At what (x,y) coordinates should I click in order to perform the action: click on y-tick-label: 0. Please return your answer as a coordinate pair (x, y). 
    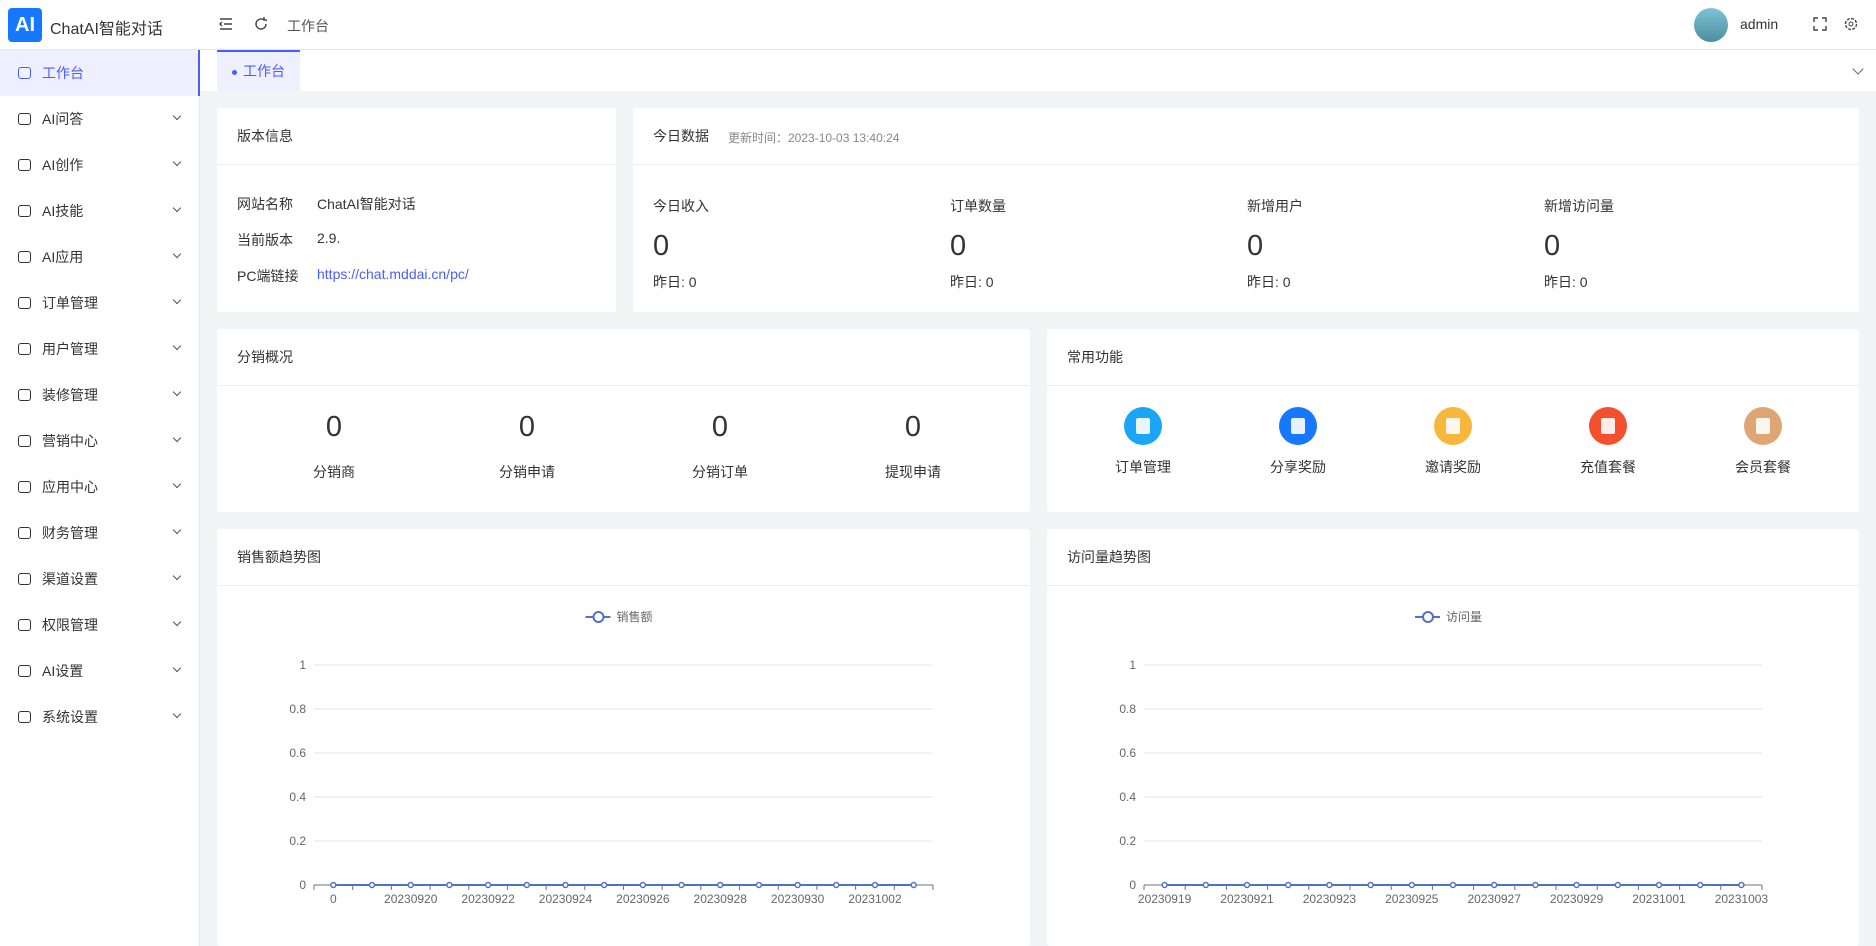
    Looking at the image, I should click on (1132, 885).